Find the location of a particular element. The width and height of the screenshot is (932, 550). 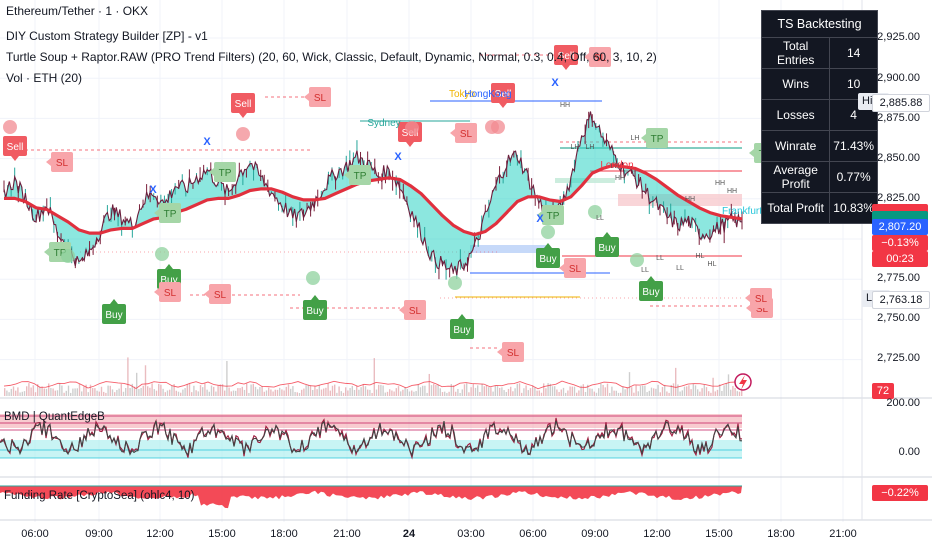

swing-label: HH is located at coordinates (690, 199).